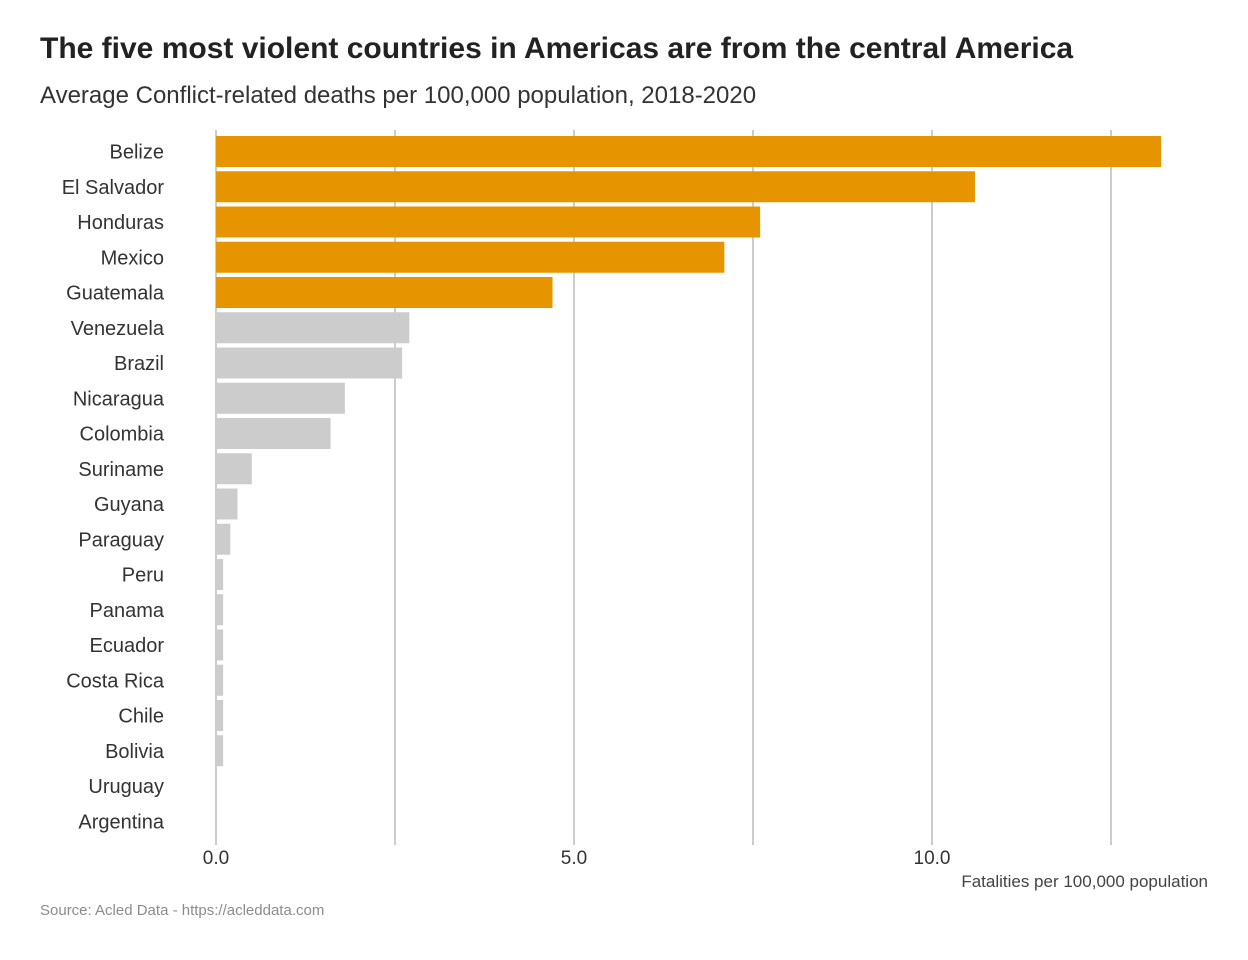 Image resolution: width=1248 pixels, height=960 pixels. I want to click on category-label: Costa Rica, so click(115, 681).